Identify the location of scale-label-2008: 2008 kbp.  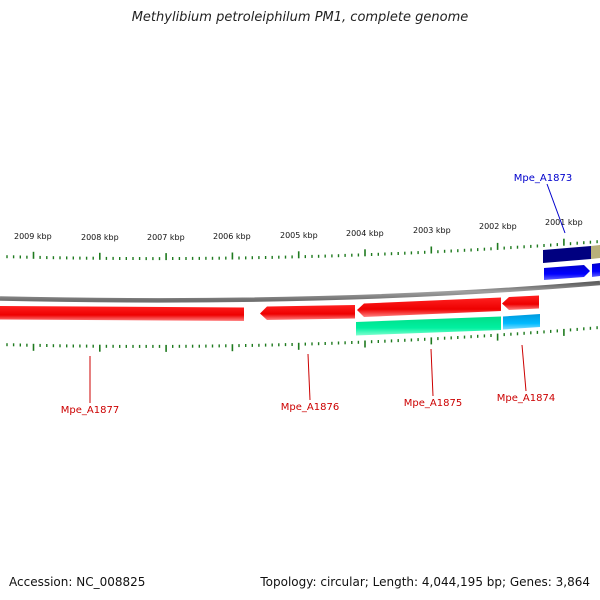
(100, 237).